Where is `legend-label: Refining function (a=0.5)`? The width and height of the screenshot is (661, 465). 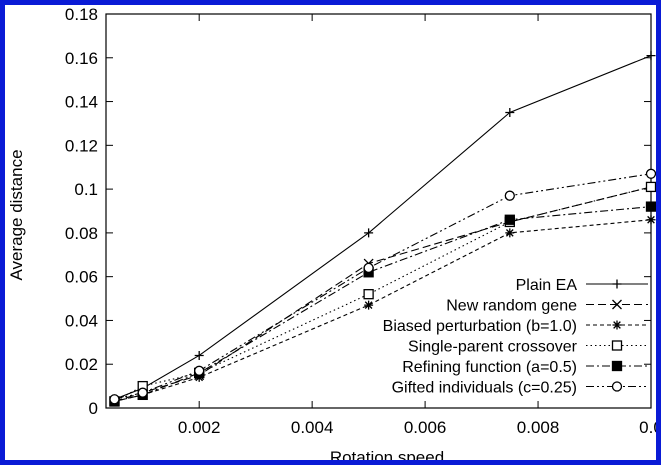 legend-label: Refining function (a=0.5) is located at coordinates (489, 367).